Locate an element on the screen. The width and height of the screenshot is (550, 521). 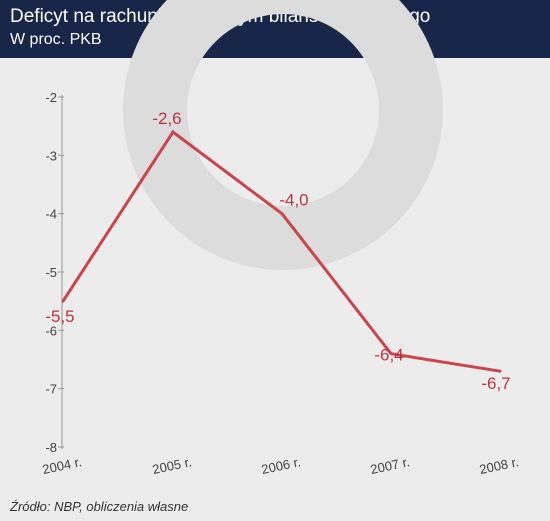
y-tick-label: -6 is located at coordinates (51, 330).